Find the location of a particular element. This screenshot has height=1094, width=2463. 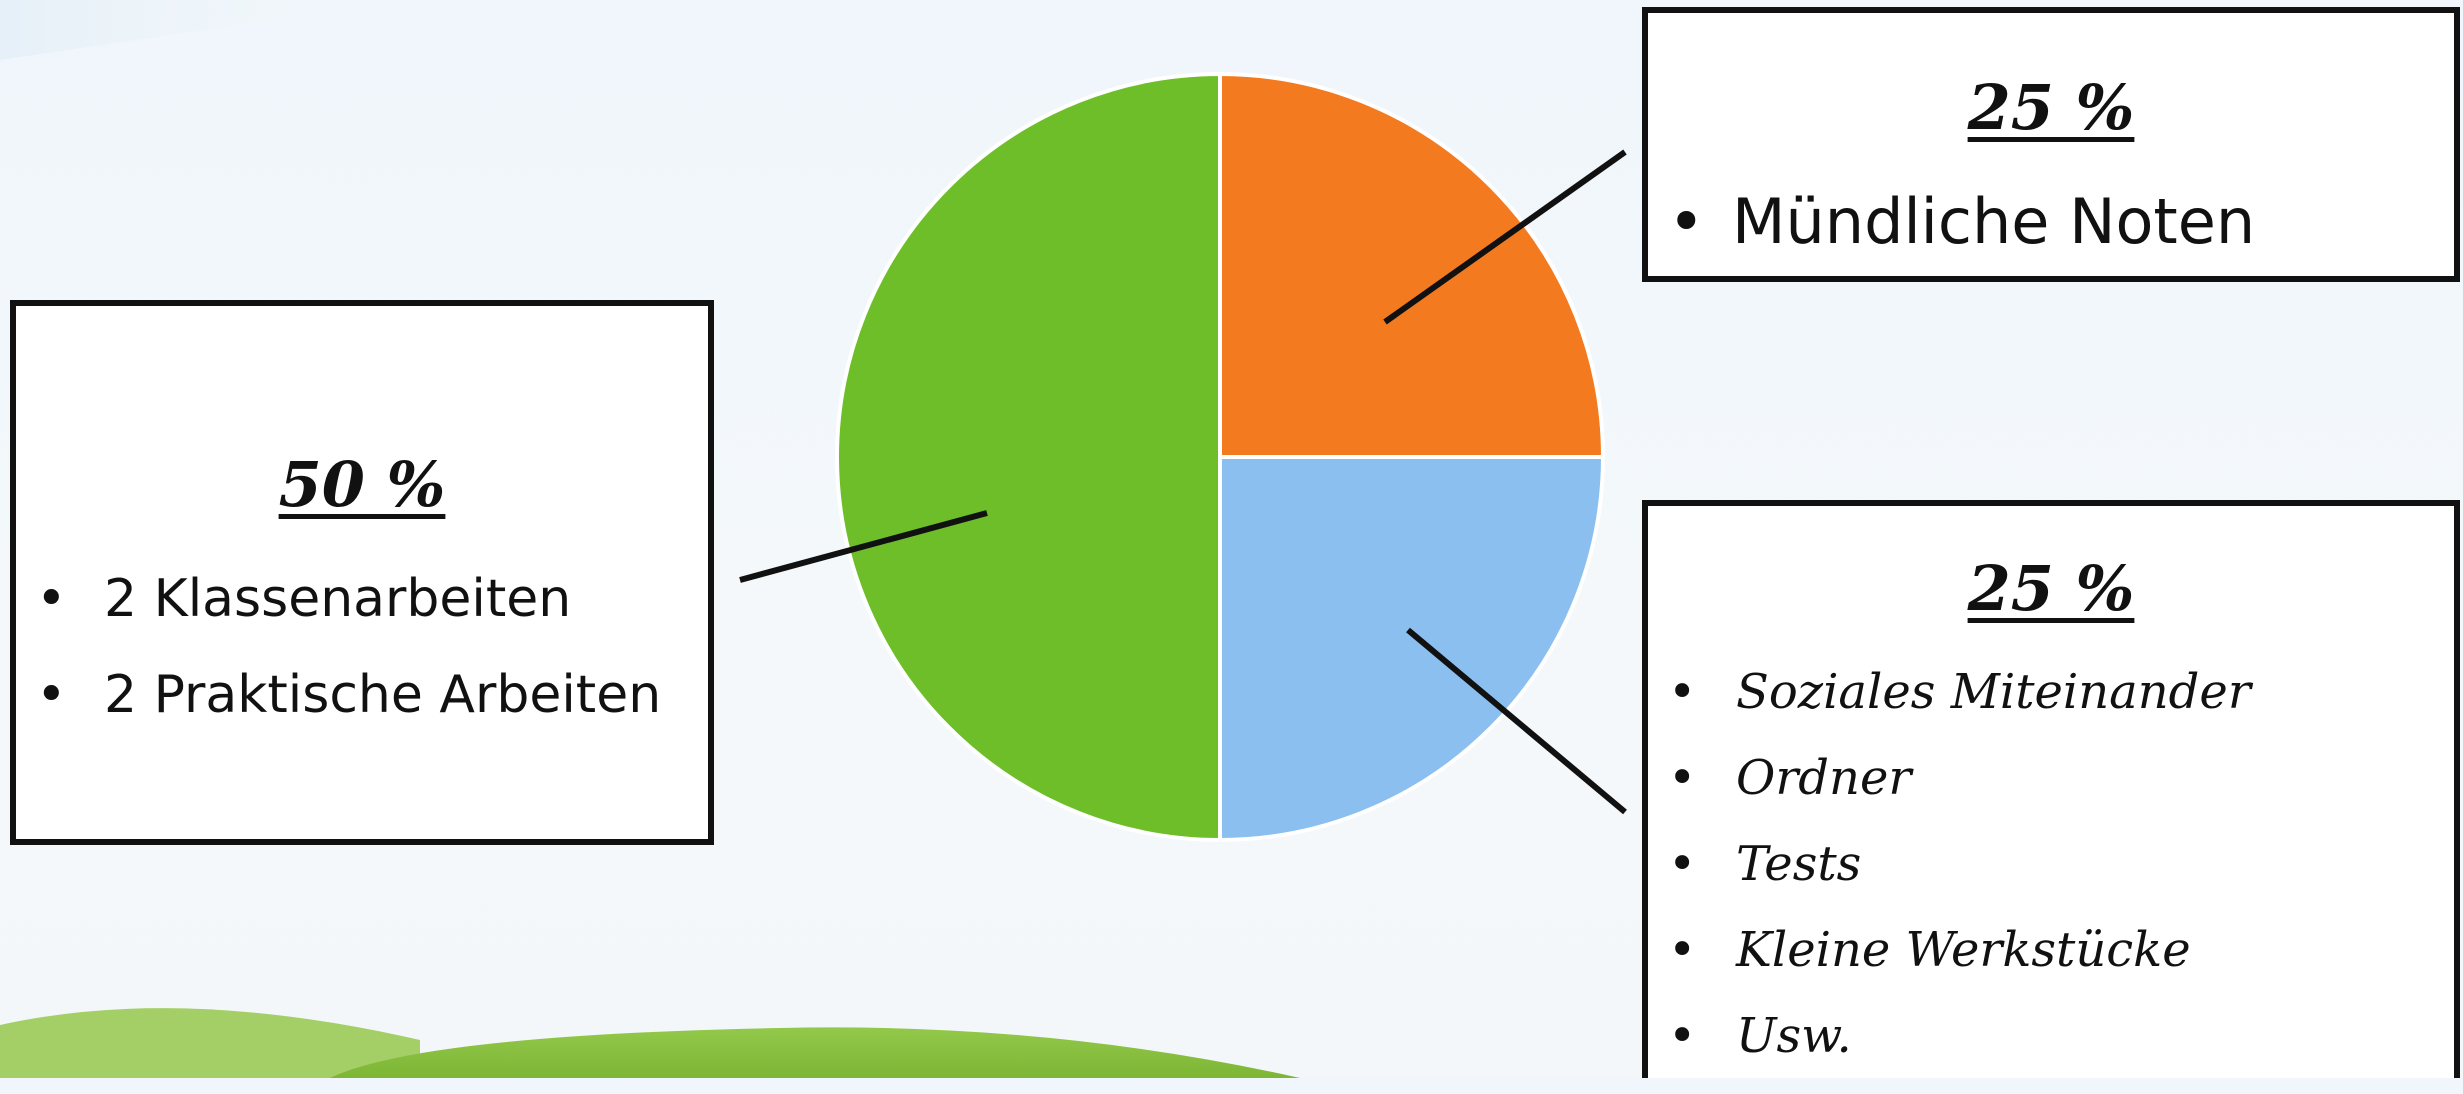

callout-top-right-percent: 25 % is located at coordinates (2051, 107).